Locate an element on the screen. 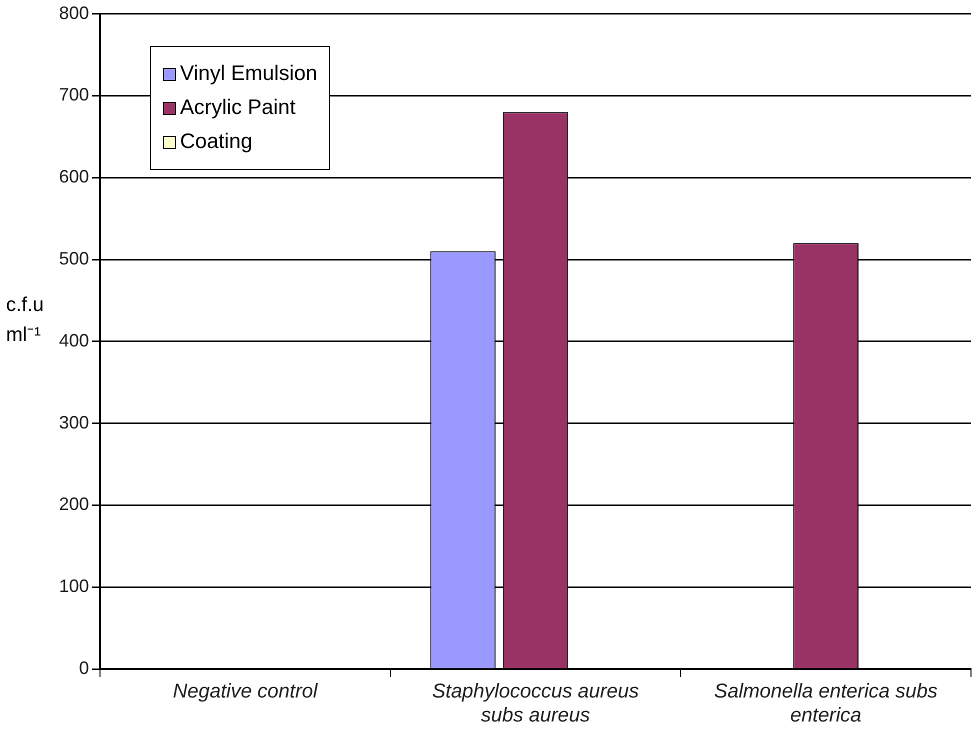 This screenshot has height=731, width=976. legend-label: Acrylic Paint is located at coordinates (238, 108).